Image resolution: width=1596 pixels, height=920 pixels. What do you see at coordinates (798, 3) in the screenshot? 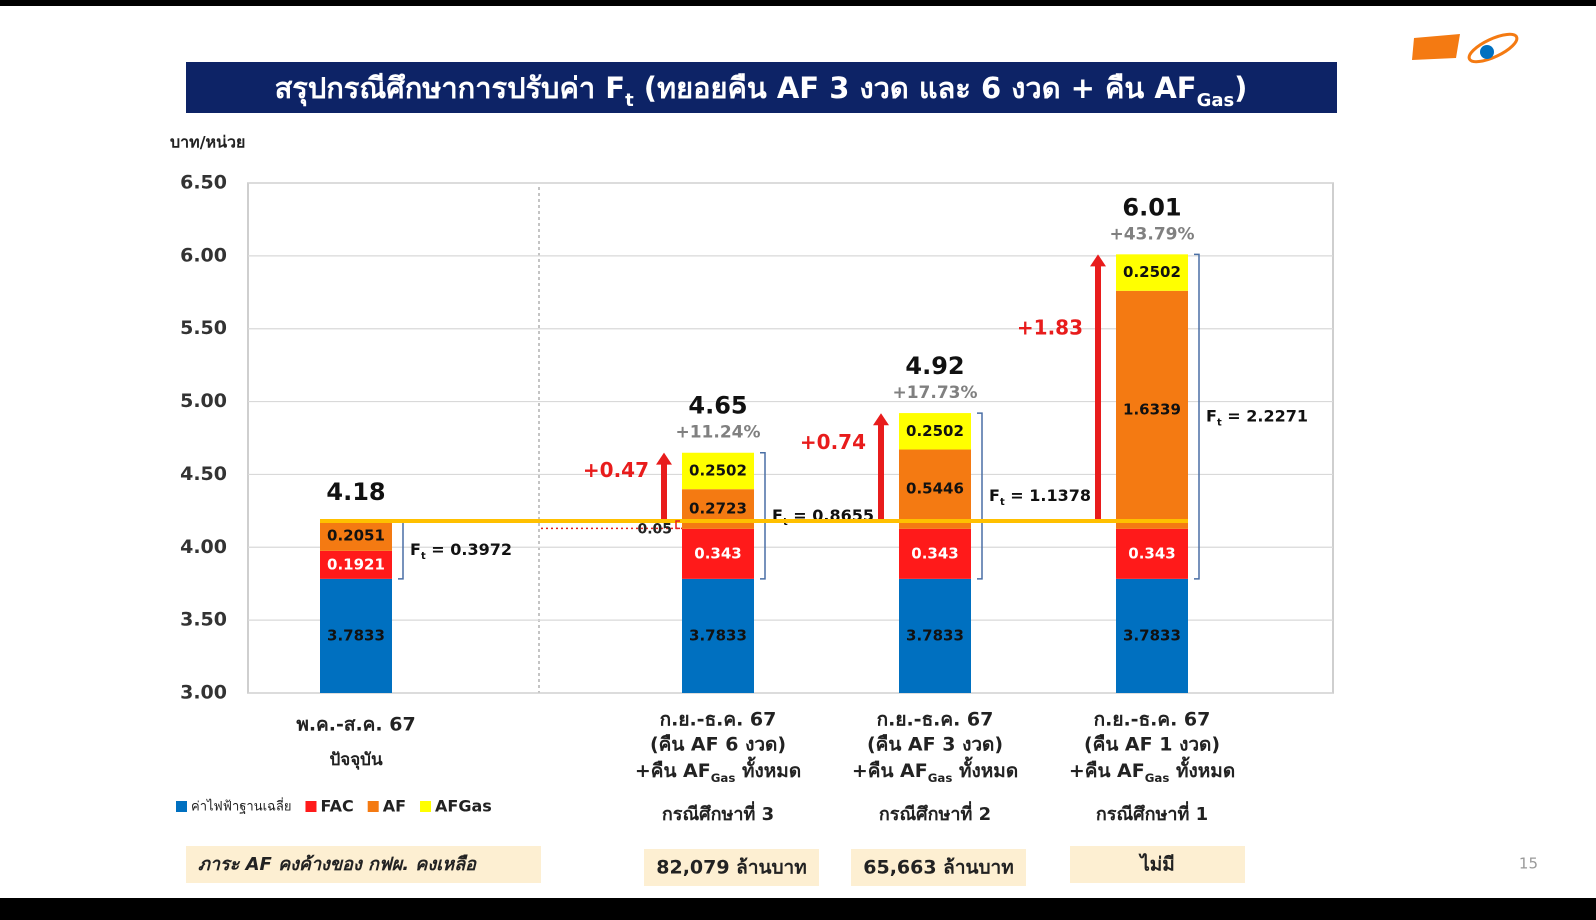
I see `top-border` at bounding box center [798, 3].